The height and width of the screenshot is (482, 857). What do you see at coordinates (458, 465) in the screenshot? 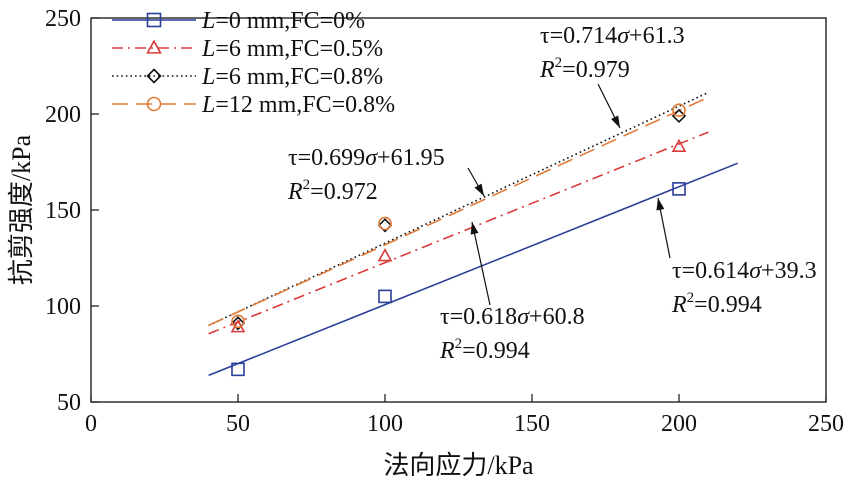
I see `x-axis-label: 法向应力/kPa` at bounding box center [458, 465].